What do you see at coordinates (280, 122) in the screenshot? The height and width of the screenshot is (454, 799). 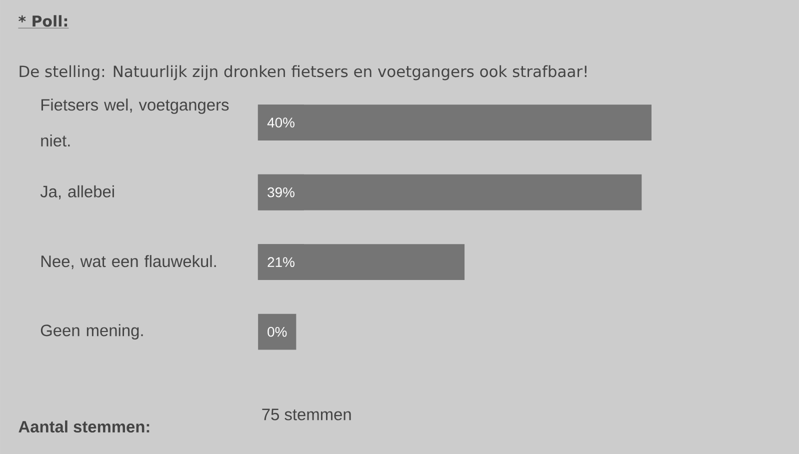 I see `data-label: 40%` at bounding box center [280, 122].